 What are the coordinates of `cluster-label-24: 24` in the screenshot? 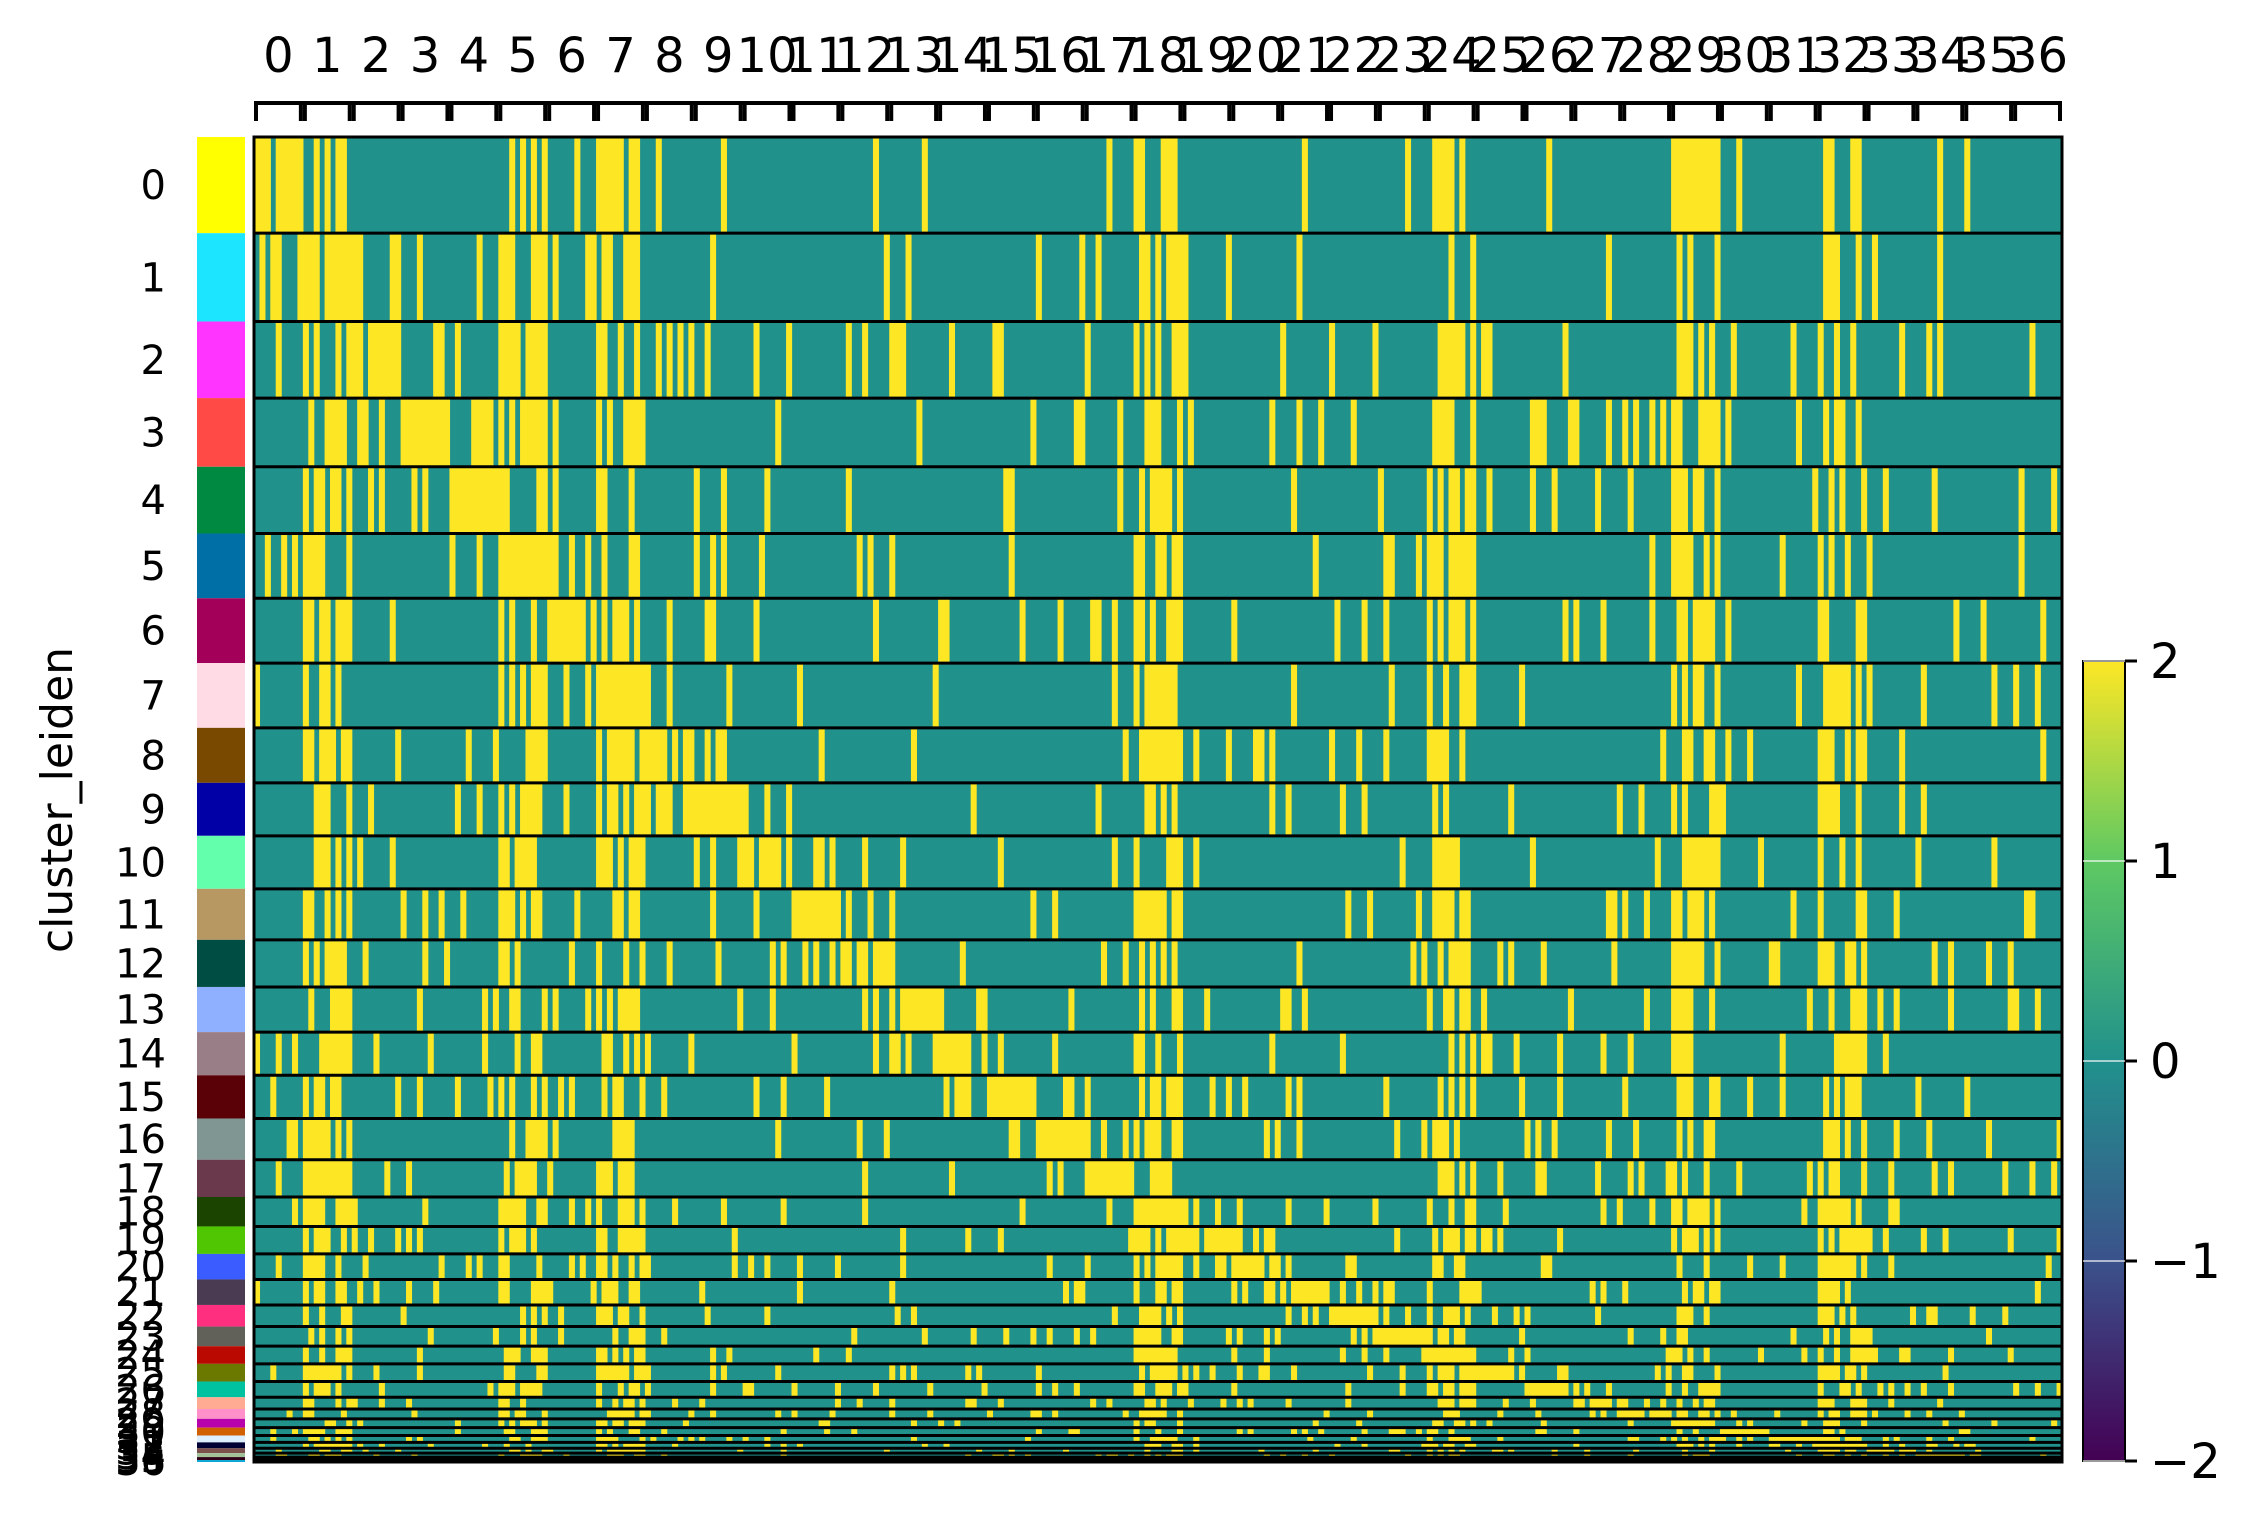 It's located at (140, 1356).